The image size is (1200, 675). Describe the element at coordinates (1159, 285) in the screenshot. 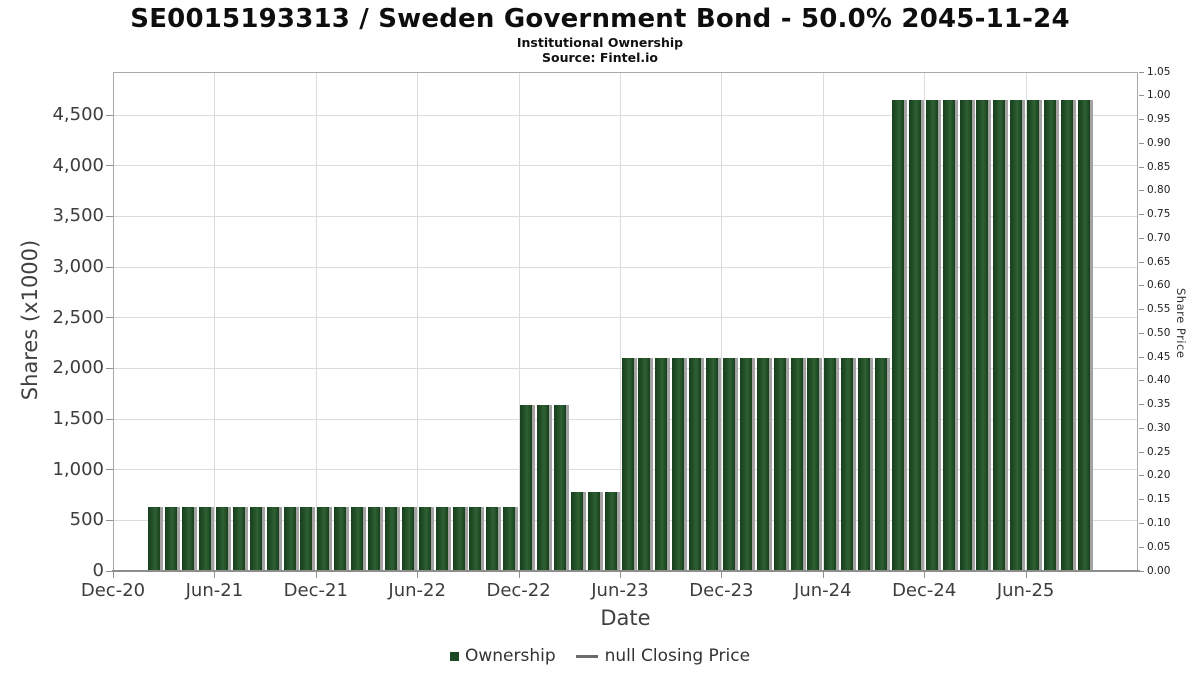

I see `y-right-tick-label: 0.60` at that location.